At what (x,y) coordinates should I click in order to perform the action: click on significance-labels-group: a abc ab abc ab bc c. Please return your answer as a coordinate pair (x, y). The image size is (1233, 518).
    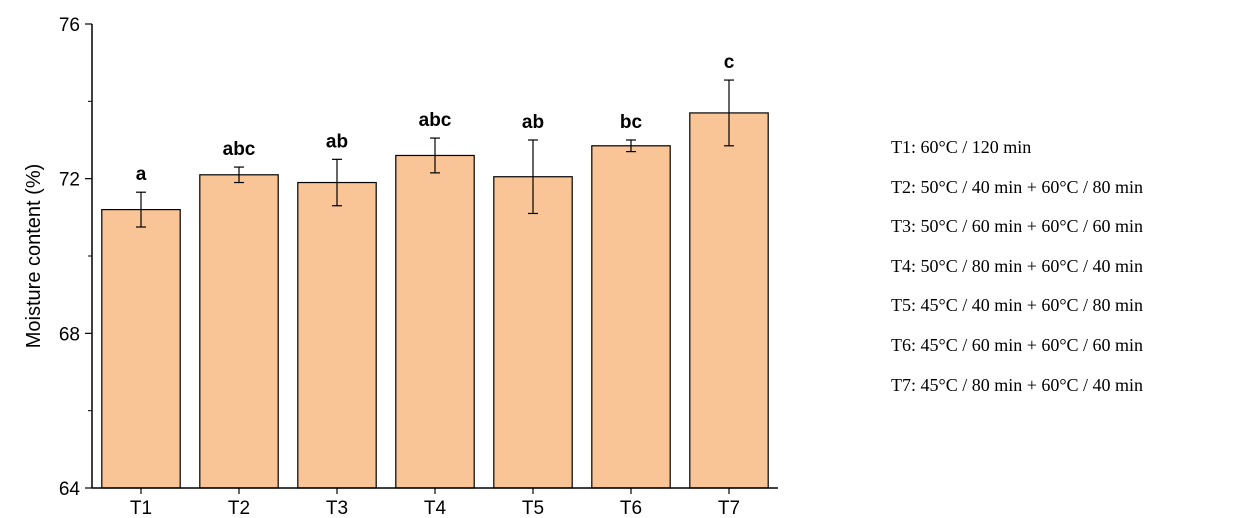
    Looking at the image, I should click on (435, 118).